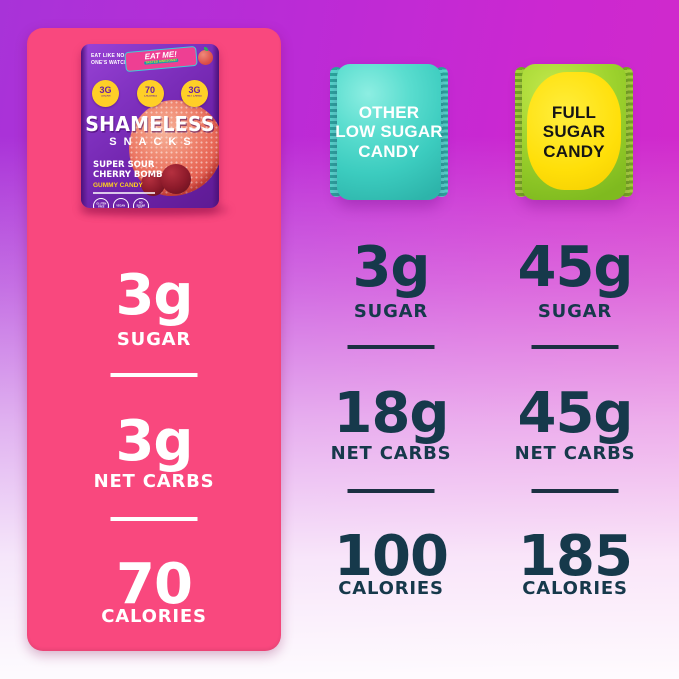 This screenshot has width=679, height=679. I want to click on full-calories-value: 185, so click(575, 556).